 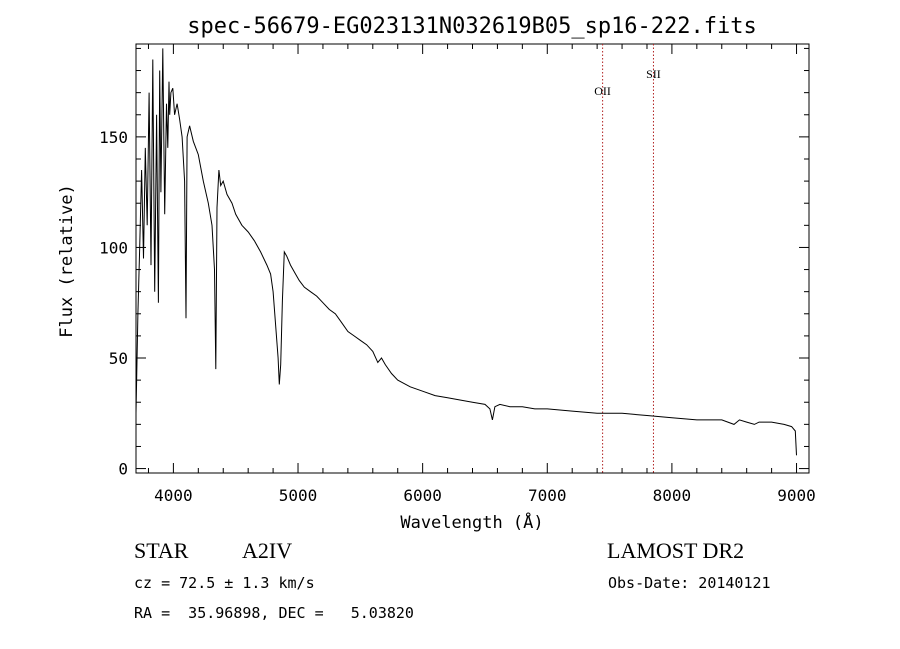 What do you see at coordinates (653, 74) in the screenshot?
I see `marker-label-sii: SII` at bounding box center [653, 74].